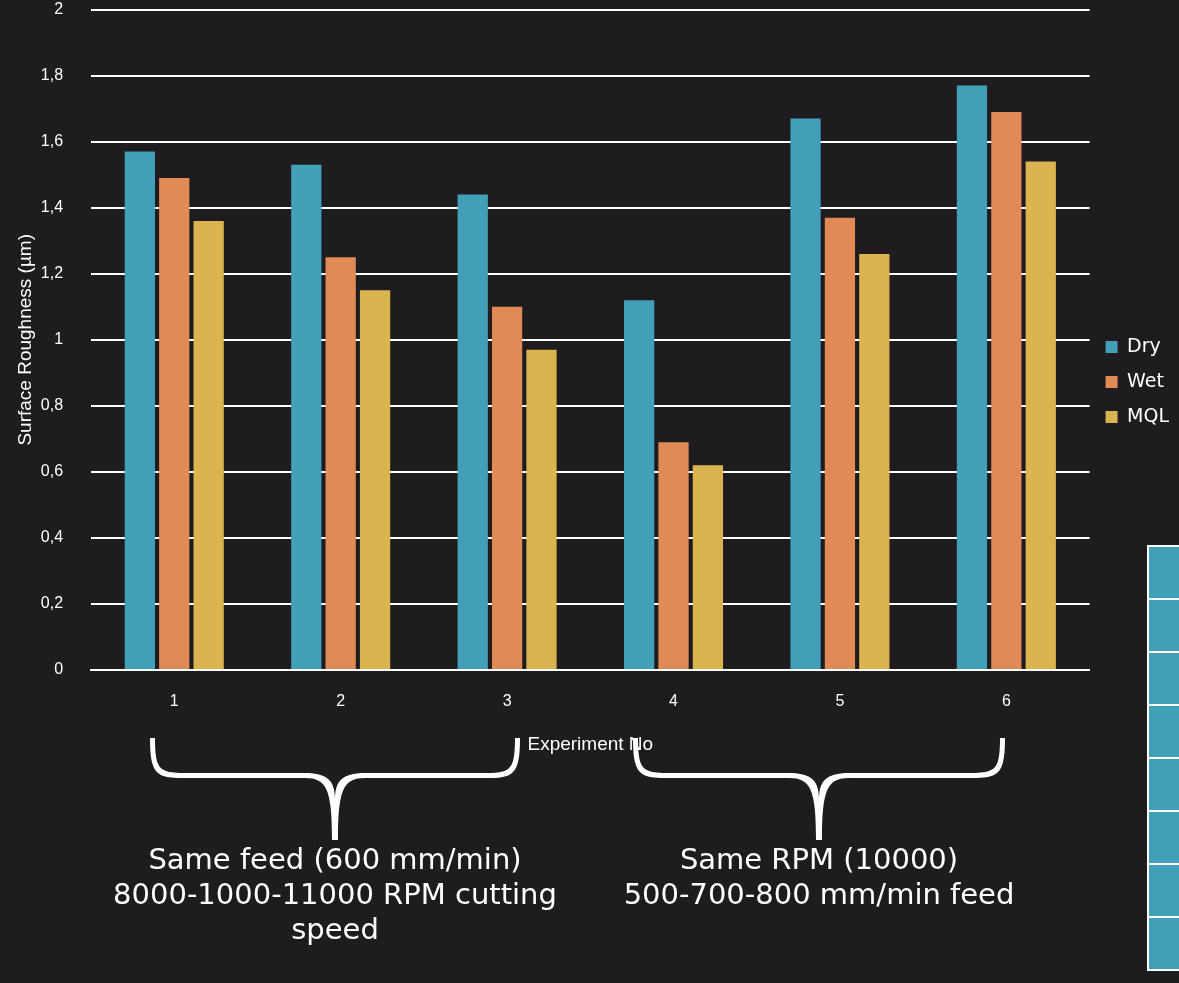 The width and height of the screenshot is (1179, 983). Describe the element at coordinates (1145, 379) in the screenshot. I see `legend-label: Wet` at that location.